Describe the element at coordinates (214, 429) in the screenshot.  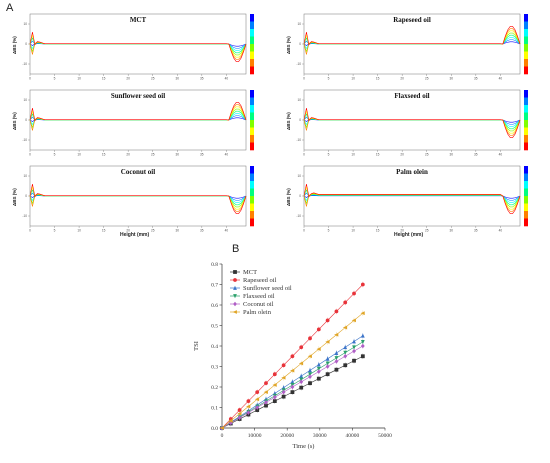
I see `y-tick-label: 0.0` at that location.